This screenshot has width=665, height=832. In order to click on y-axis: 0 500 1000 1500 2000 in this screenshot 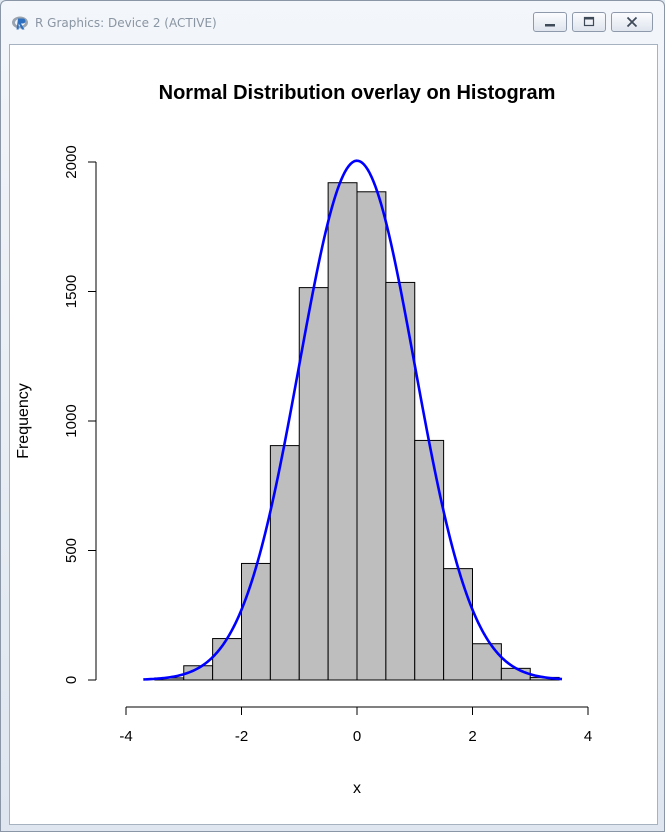, I will do `click(80, 414)`.